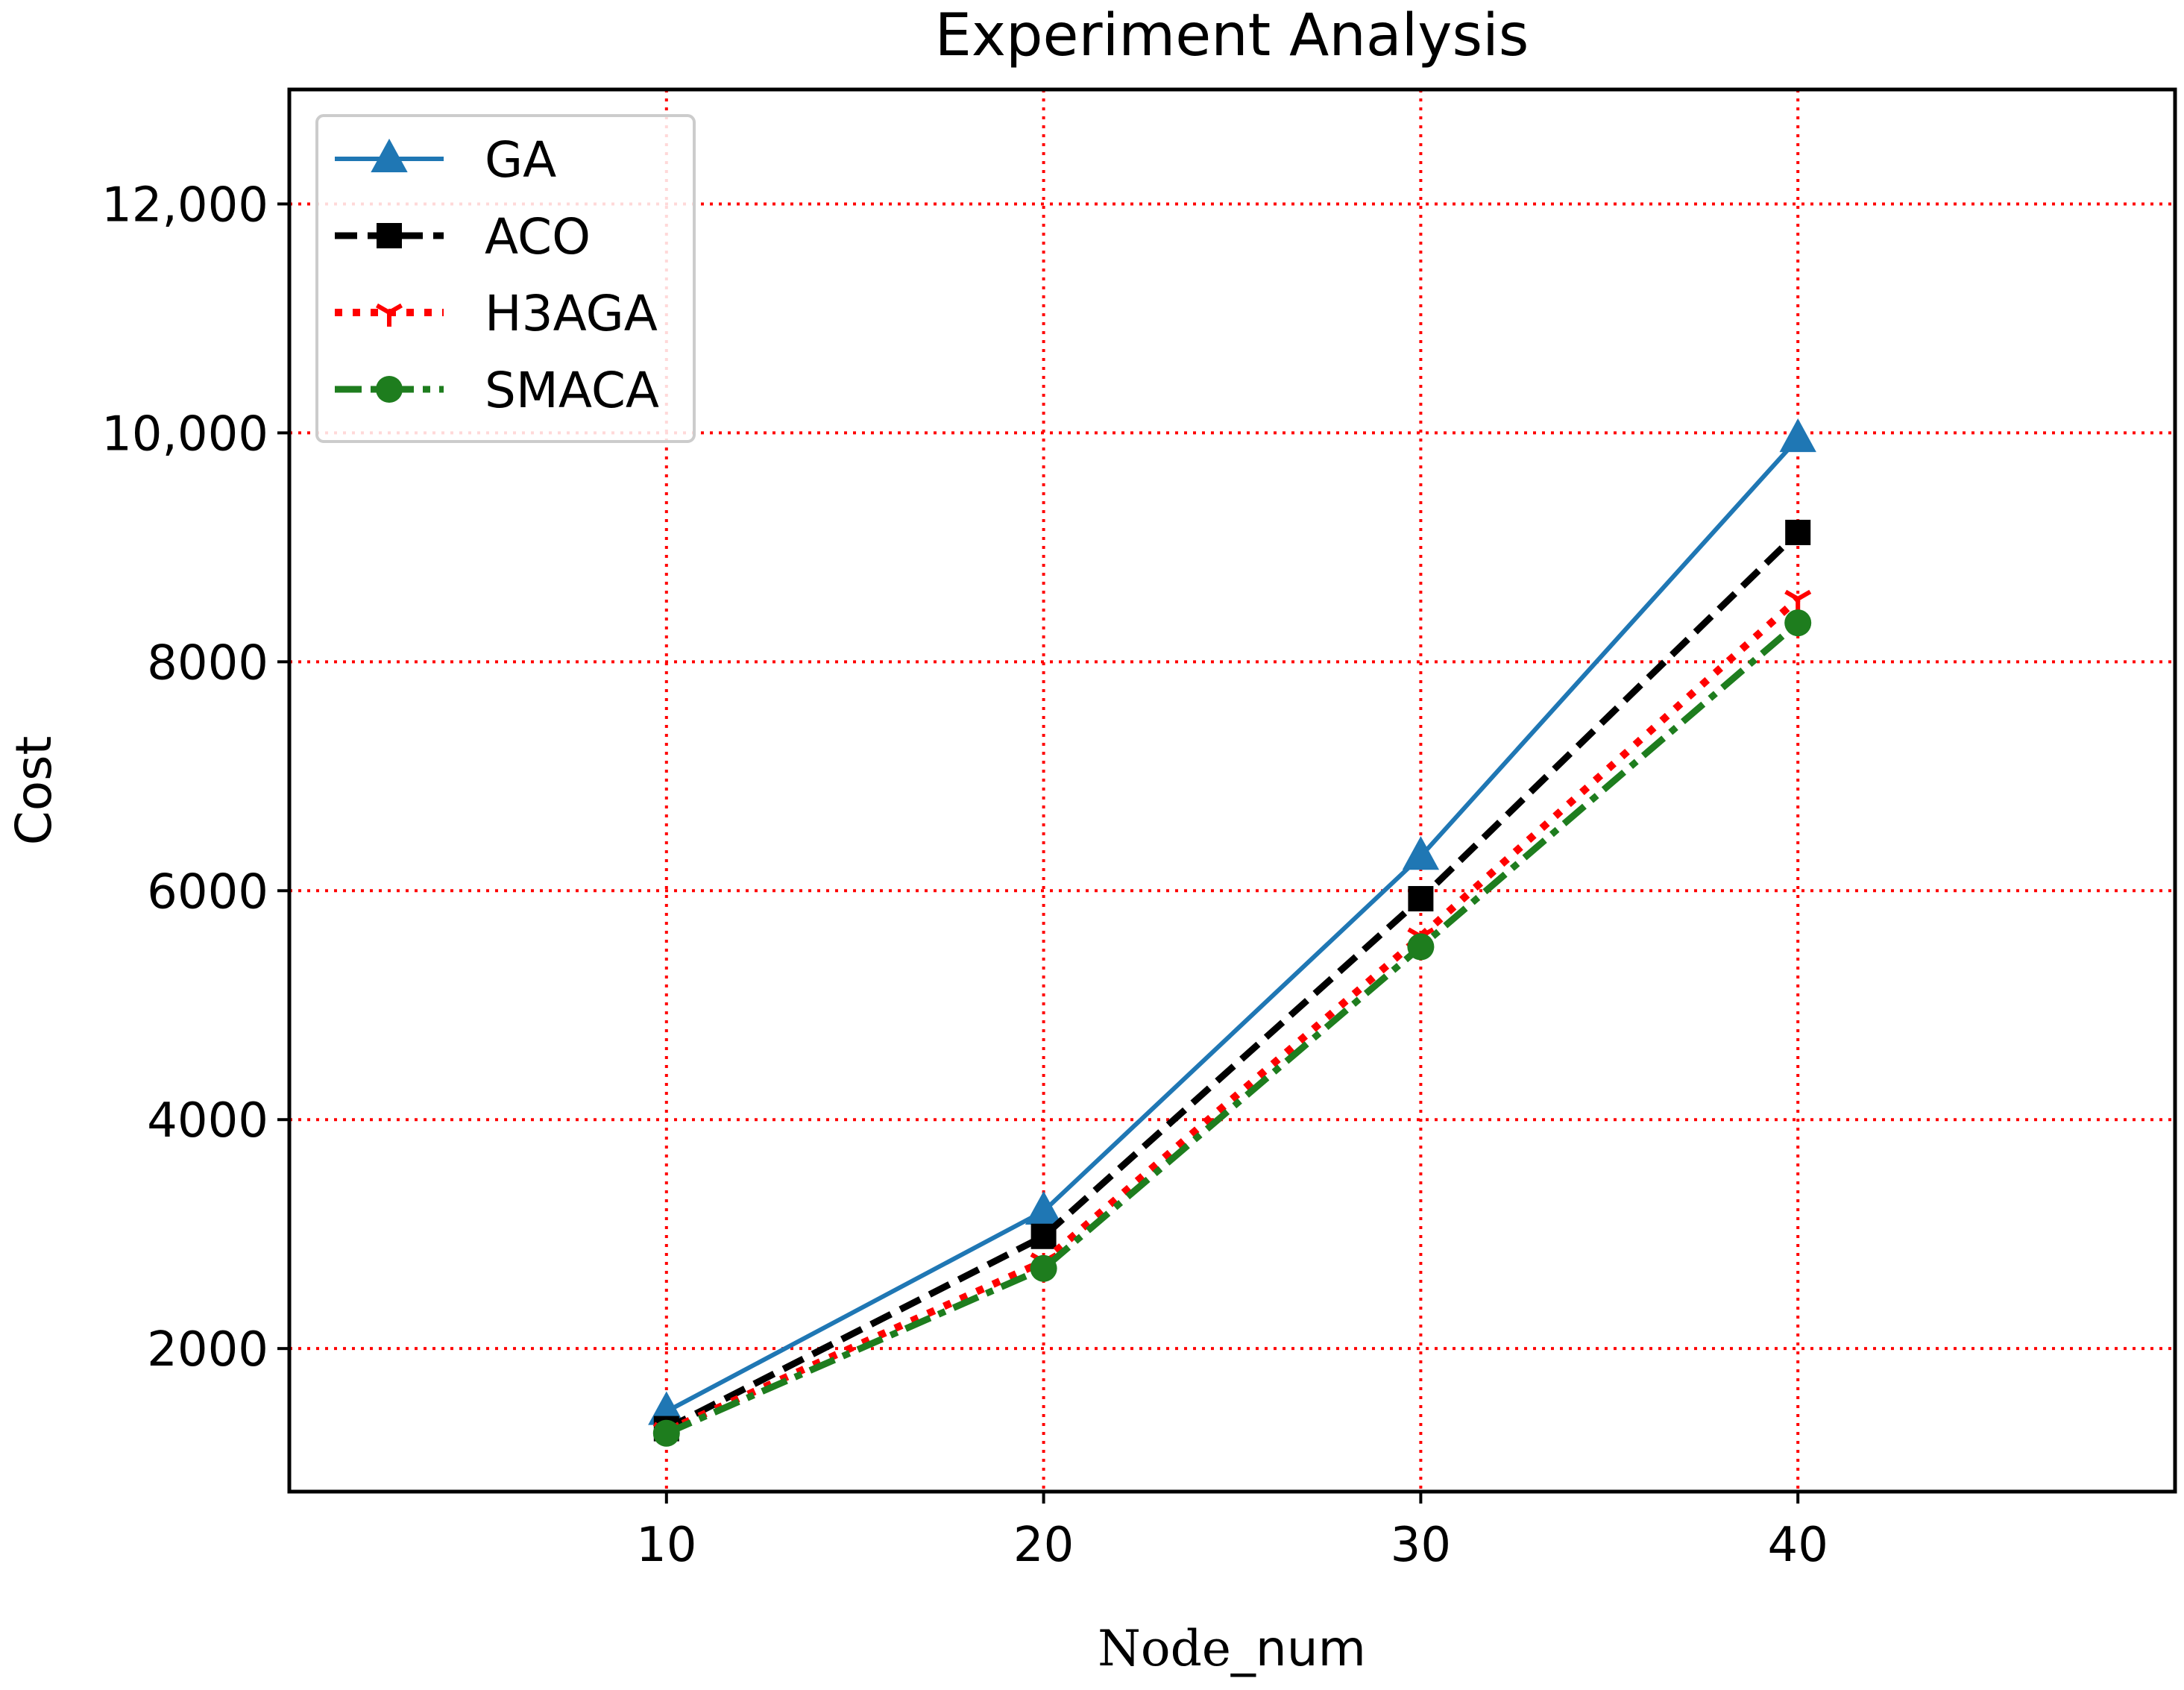  Describe the element at coordinates (445, 160) in the screenshot. I see `legend-item-ga: GA` at that location.